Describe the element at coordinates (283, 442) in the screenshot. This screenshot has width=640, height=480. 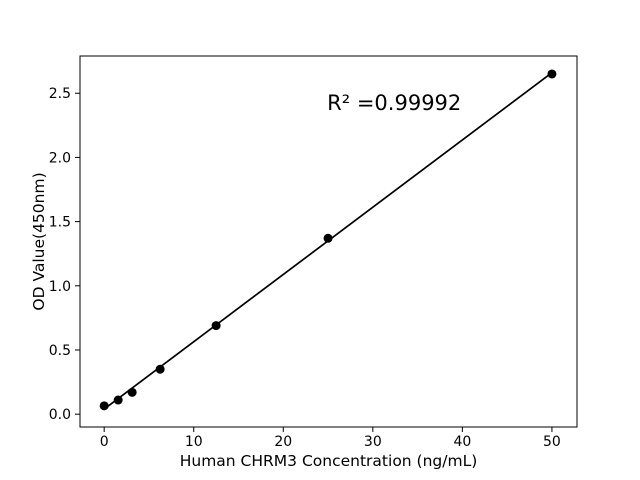
I see `x-tick-label: 20` at that location.